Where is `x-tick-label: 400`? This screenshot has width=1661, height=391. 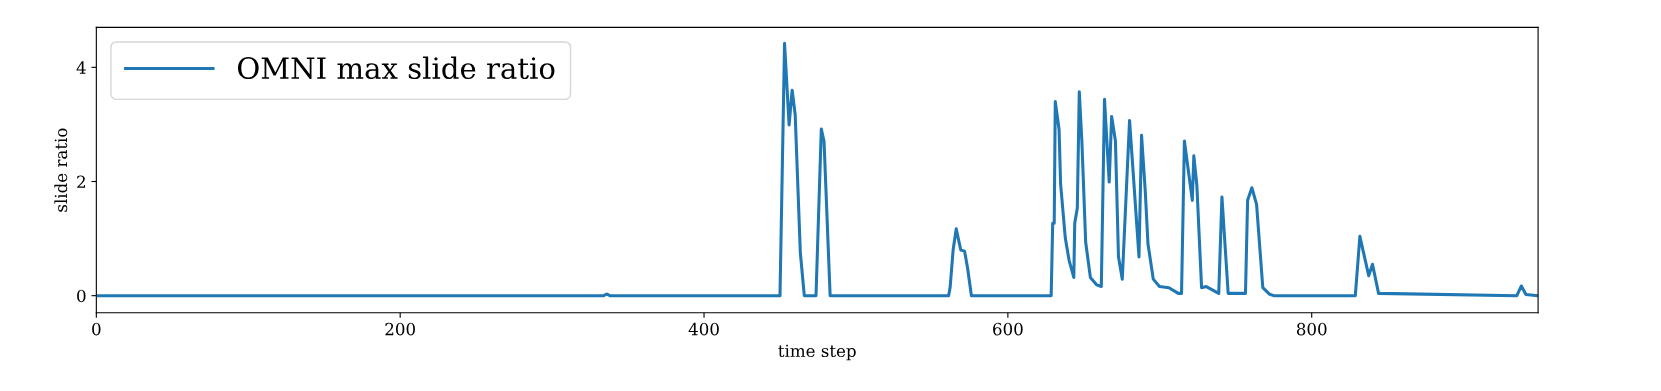
x-tick-label: 400 is located at coordinates (703, 329).